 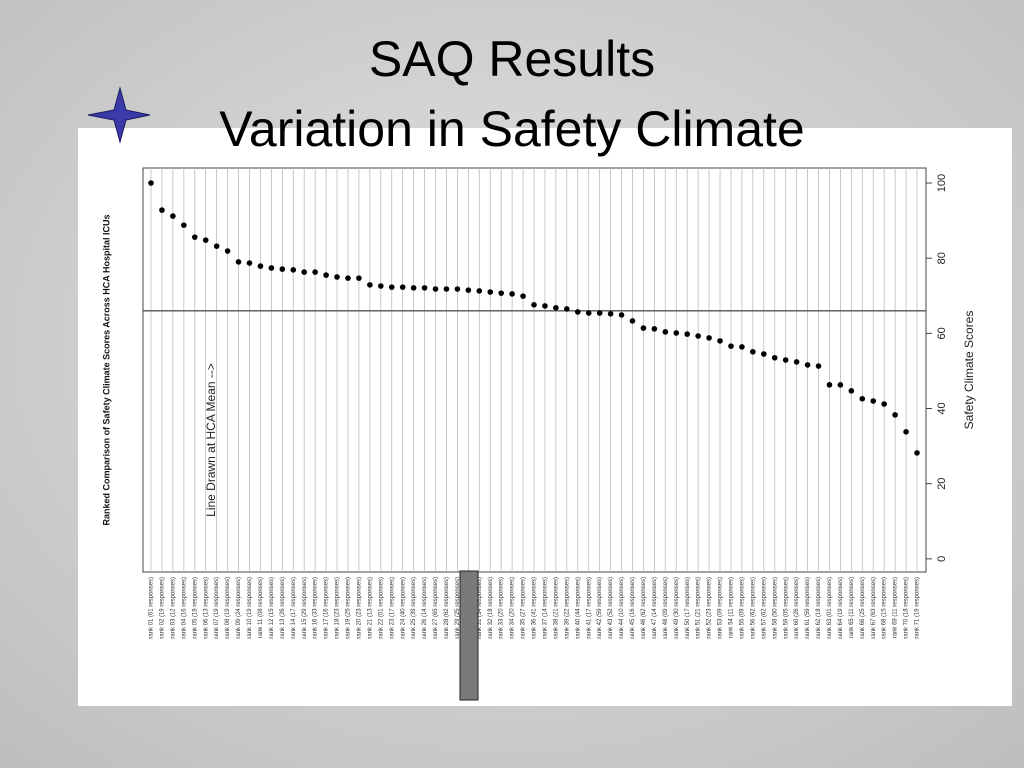 What do you see at coordinates (874, 608) in the screenshot?
I see `x-tick-label: rank 67 (63 responses)` at bounding box center [874, 608].